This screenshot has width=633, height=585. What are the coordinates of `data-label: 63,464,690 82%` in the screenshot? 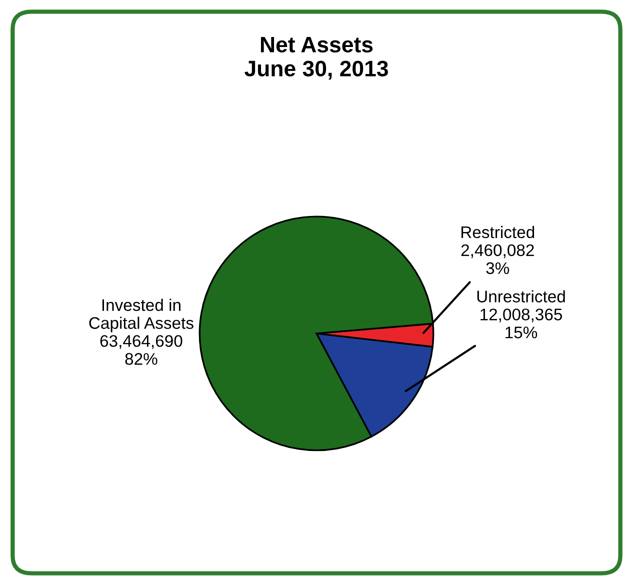 It's located at (141, 350).